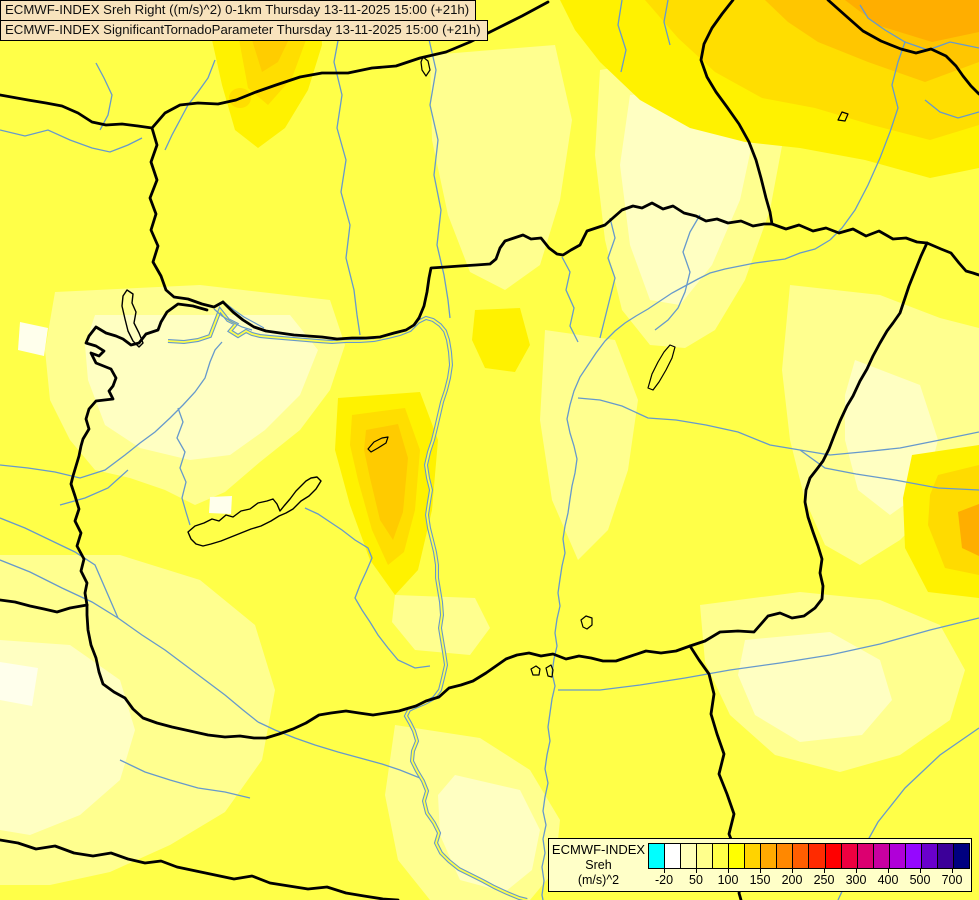 This screenshot has height=900, width=979. Describe the element at coordinates (71, 141) in the screenshot. I see `river-dyje` at that location.